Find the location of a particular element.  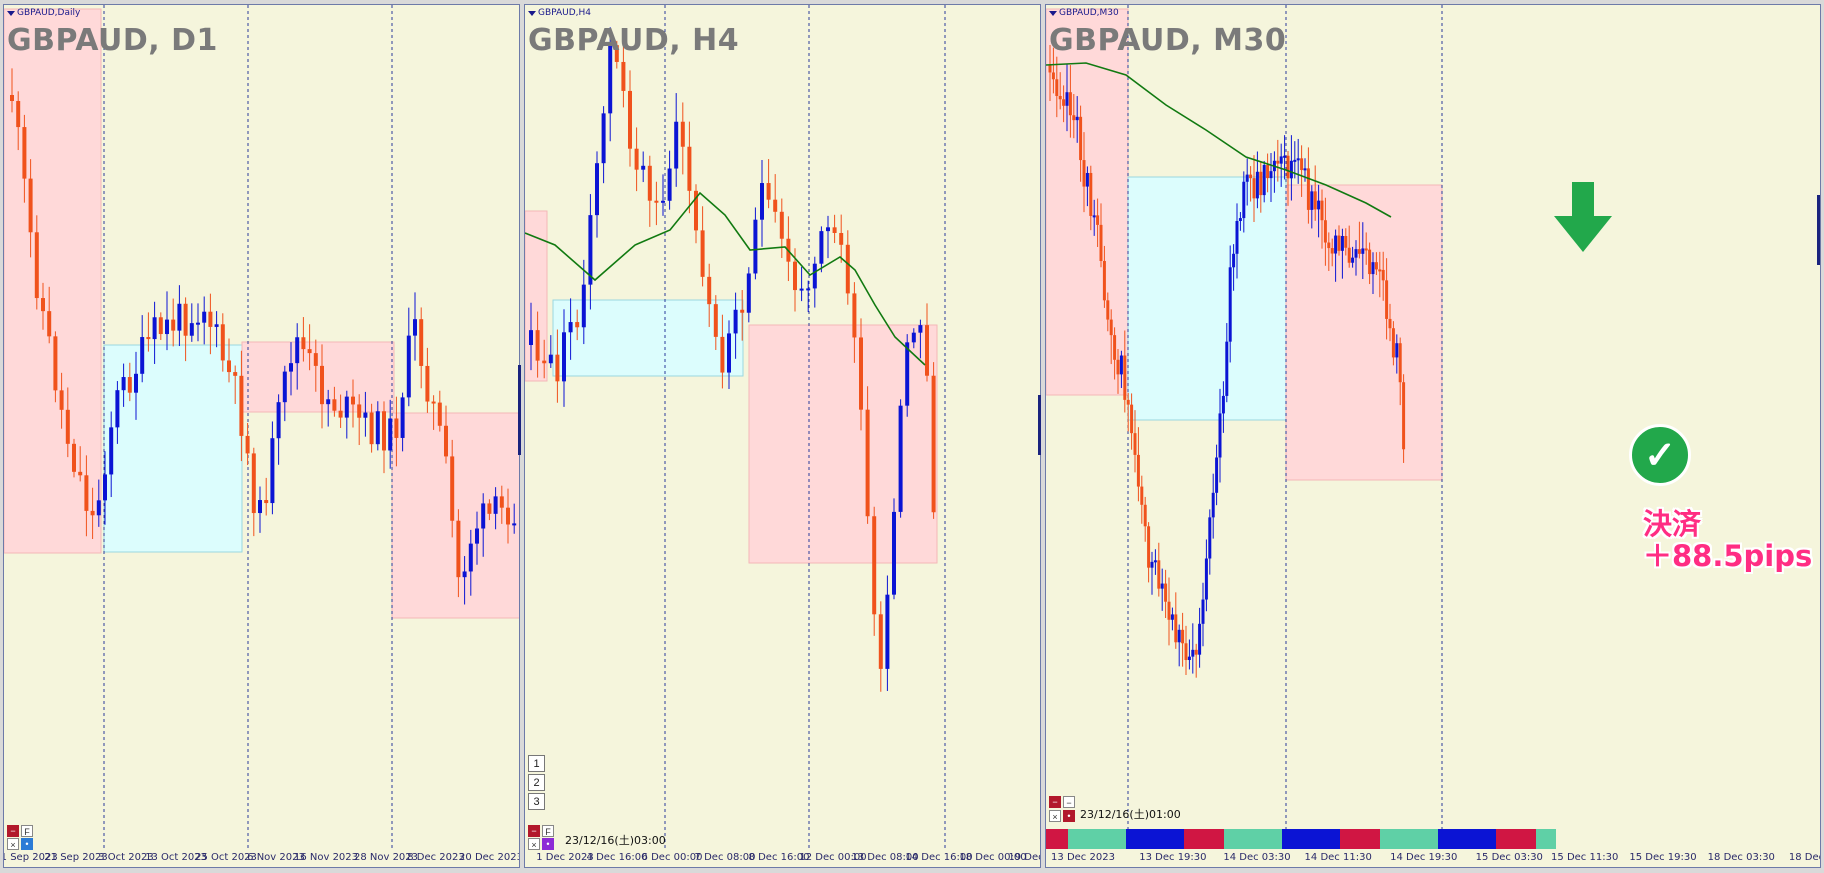

sell-zone is located at coordinates (455, 515).